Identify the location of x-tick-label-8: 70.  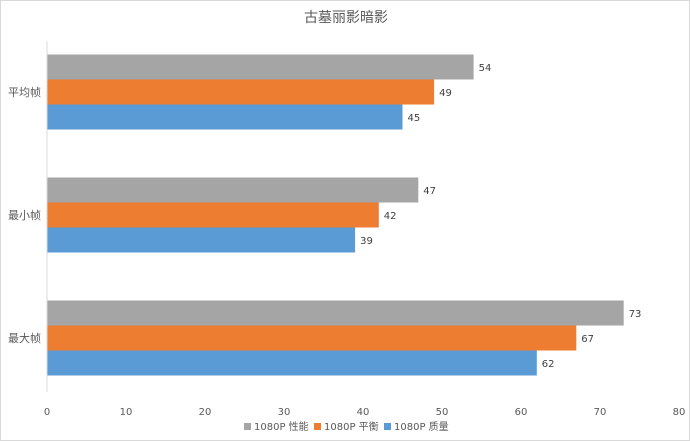
(600, 412).